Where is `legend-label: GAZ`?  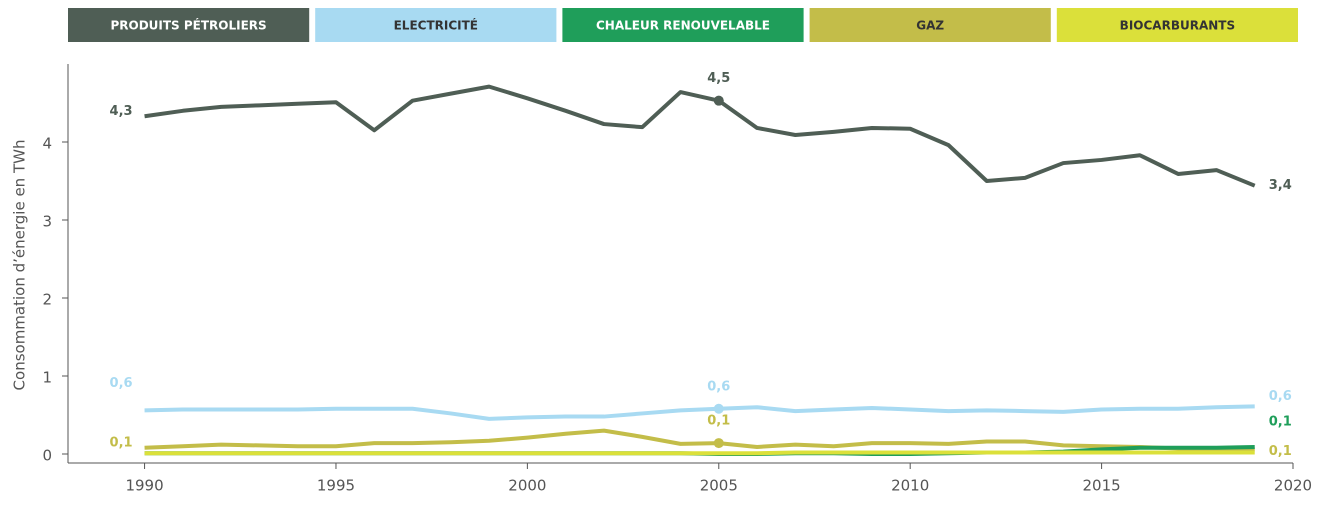 legend-label: GAZ is located at coordinates (930, 26).